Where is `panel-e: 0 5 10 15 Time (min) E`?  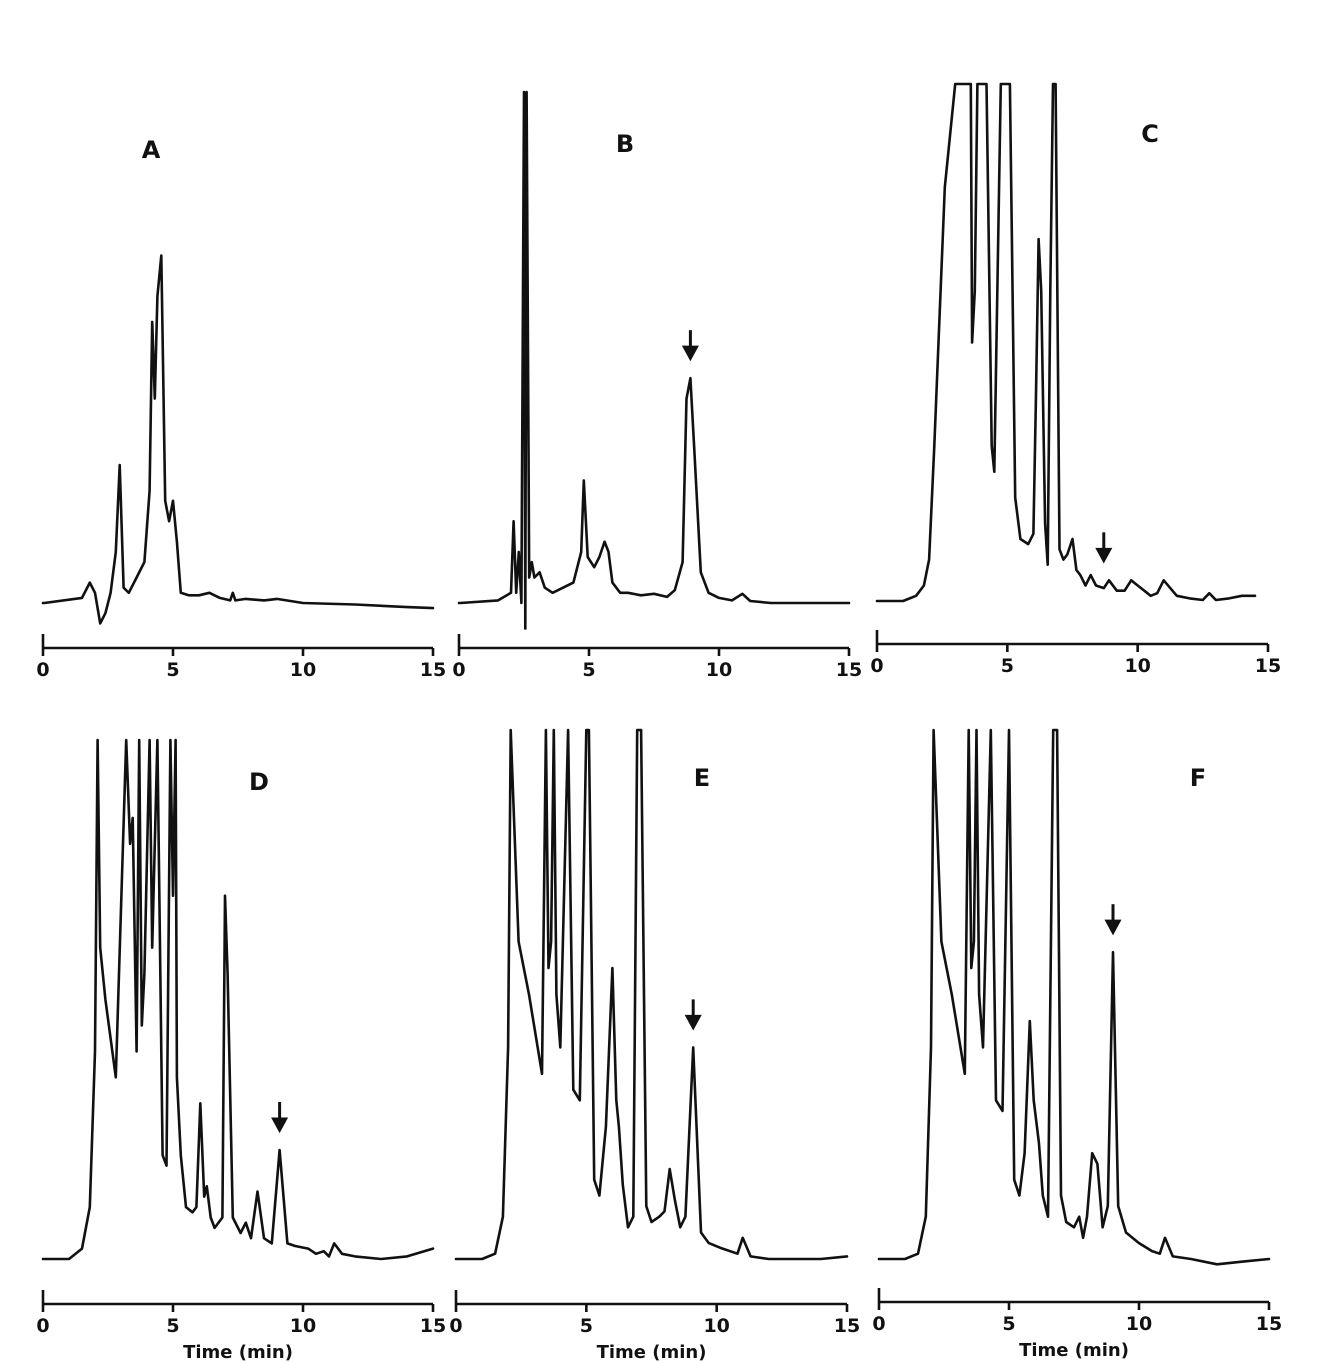 panel-e: 0 5 10 15 Time (min) E is located at coordinates (654, 1045).